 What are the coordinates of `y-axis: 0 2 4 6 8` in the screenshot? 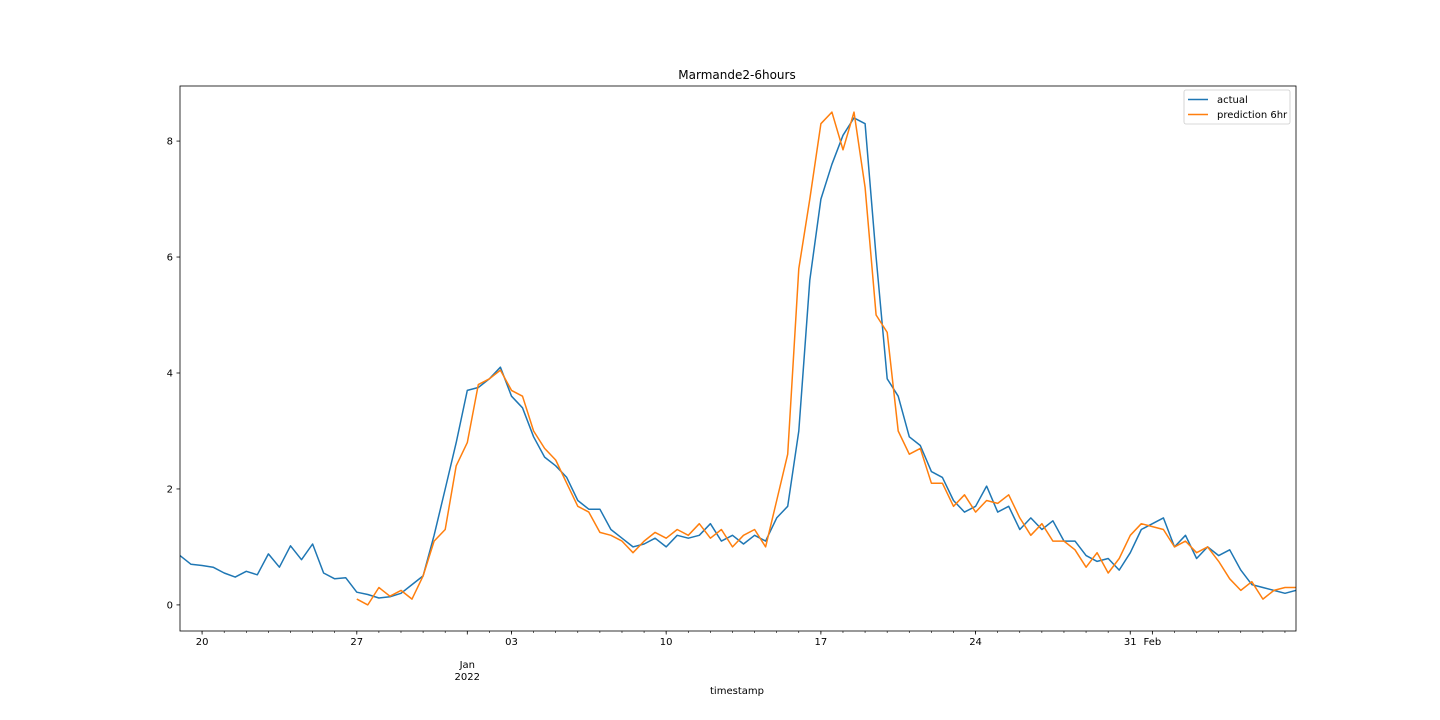 It's located at (173, 374).